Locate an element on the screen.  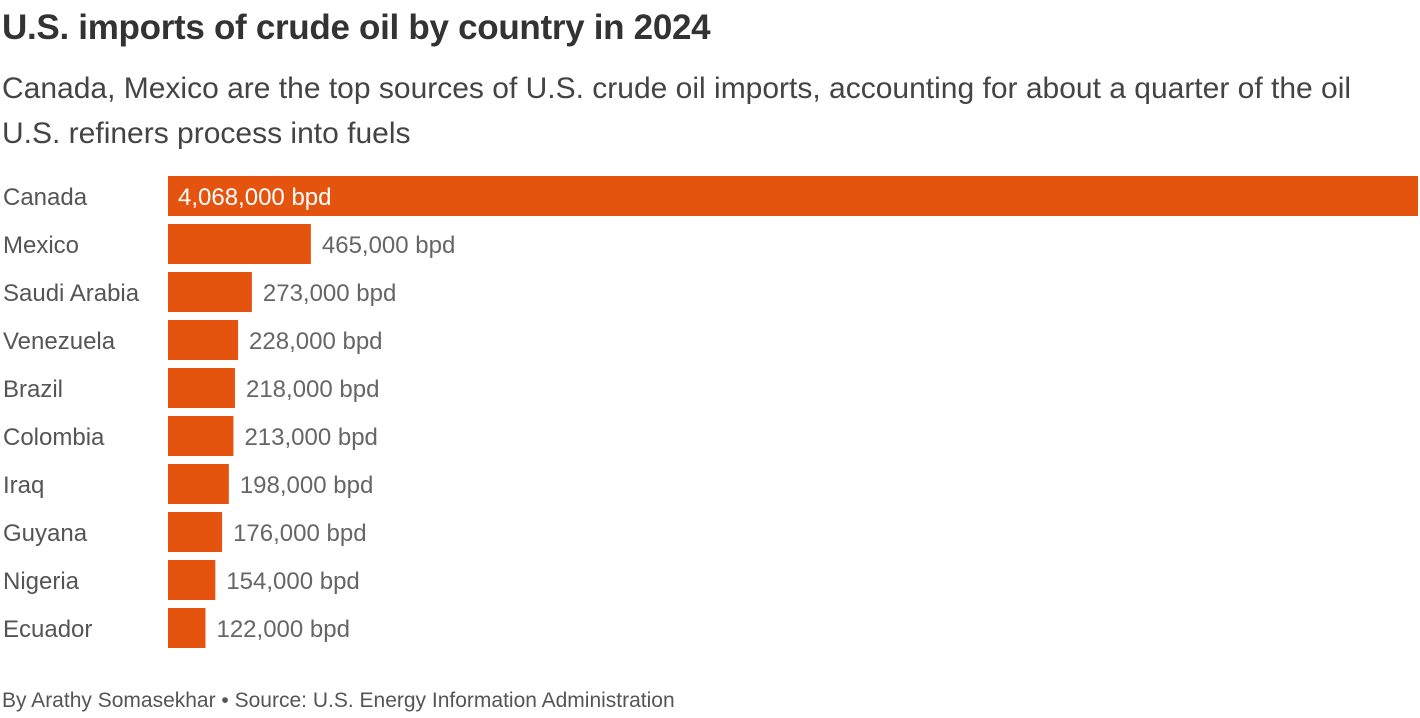
data-label: 176,000 bpd is located at coordinates (299, 533).